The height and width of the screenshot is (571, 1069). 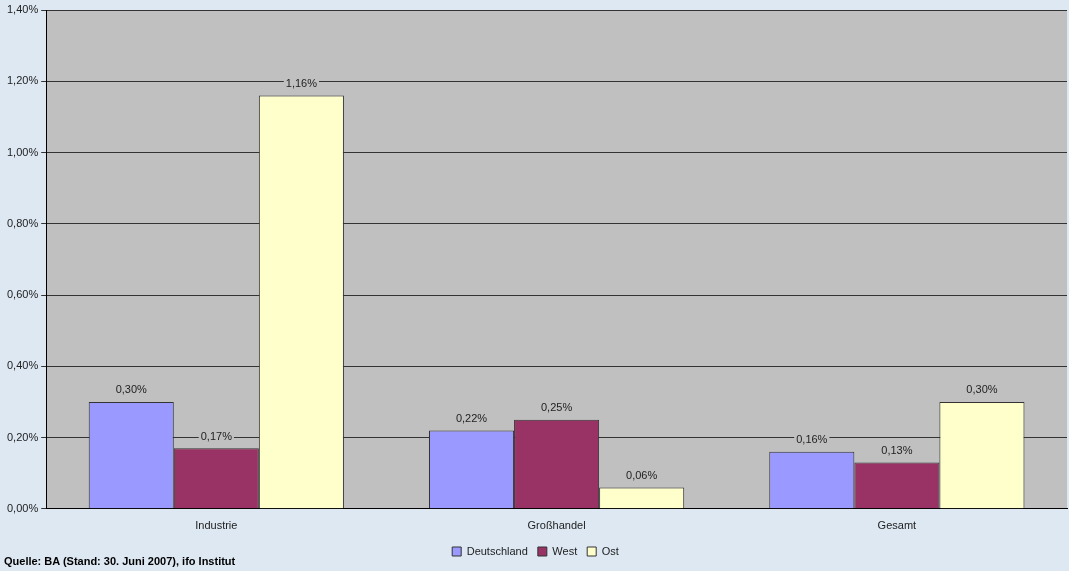 What do you see at coordinates (565, 550) in the screenshot?
I see `legend-label: West` at bounding box center [565, 550].